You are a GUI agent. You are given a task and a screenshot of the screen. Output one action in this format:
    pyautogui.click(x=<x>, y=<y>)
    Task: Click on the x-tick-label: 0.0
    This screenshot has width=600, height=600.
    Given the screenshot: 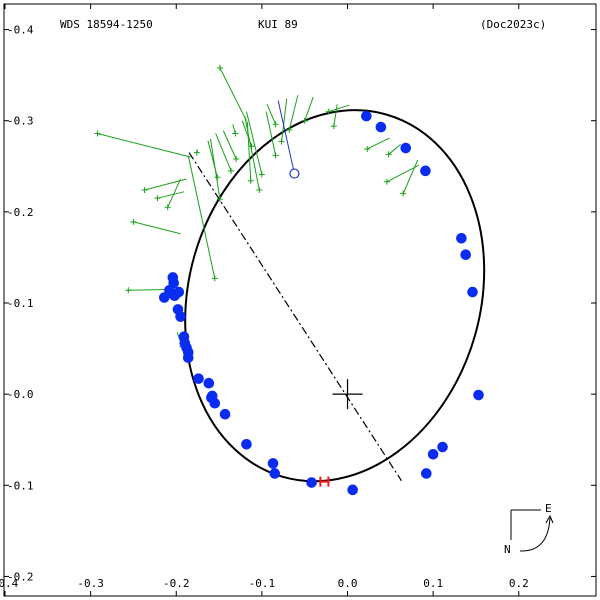 What is the action you would take?
    pyautogui.click(x=348, y=583)
    